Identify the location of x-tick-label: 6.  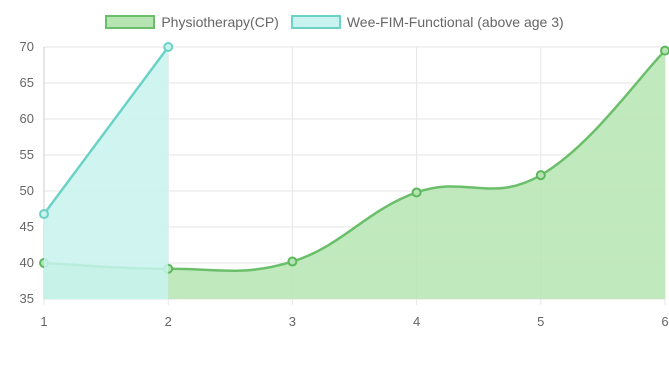
(664, 321).